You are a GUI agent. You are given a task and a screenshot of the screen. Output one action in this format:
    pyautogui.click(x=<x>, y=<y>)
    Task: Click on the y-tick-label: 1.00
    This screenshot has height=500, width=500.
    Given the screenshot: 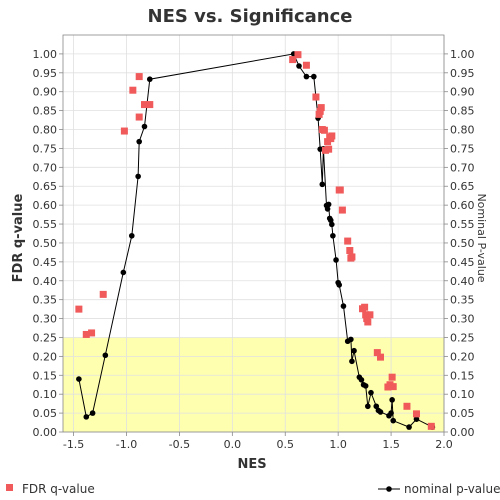 What is the action you would take?
    pyautogui.click(x=45, y=54)
    